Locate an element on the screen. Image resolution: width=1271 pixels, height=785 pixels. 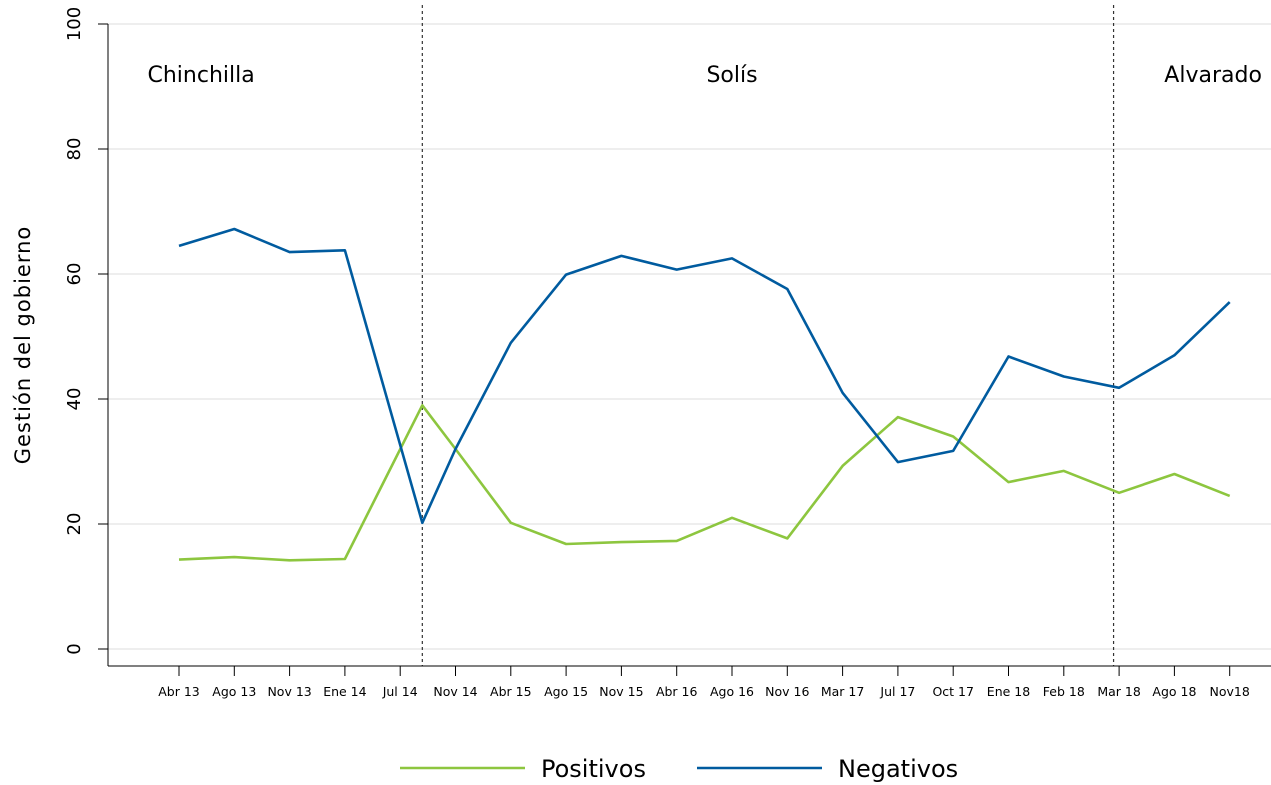
y-axis-label: Gestión del gobierno is located at coordinates (23, 345).